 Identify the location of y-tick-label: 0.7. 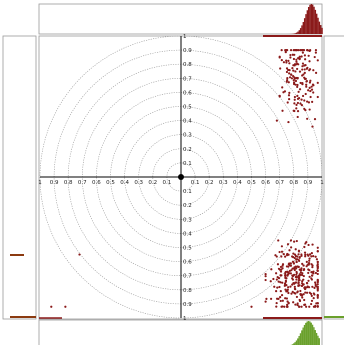
(187, 79).